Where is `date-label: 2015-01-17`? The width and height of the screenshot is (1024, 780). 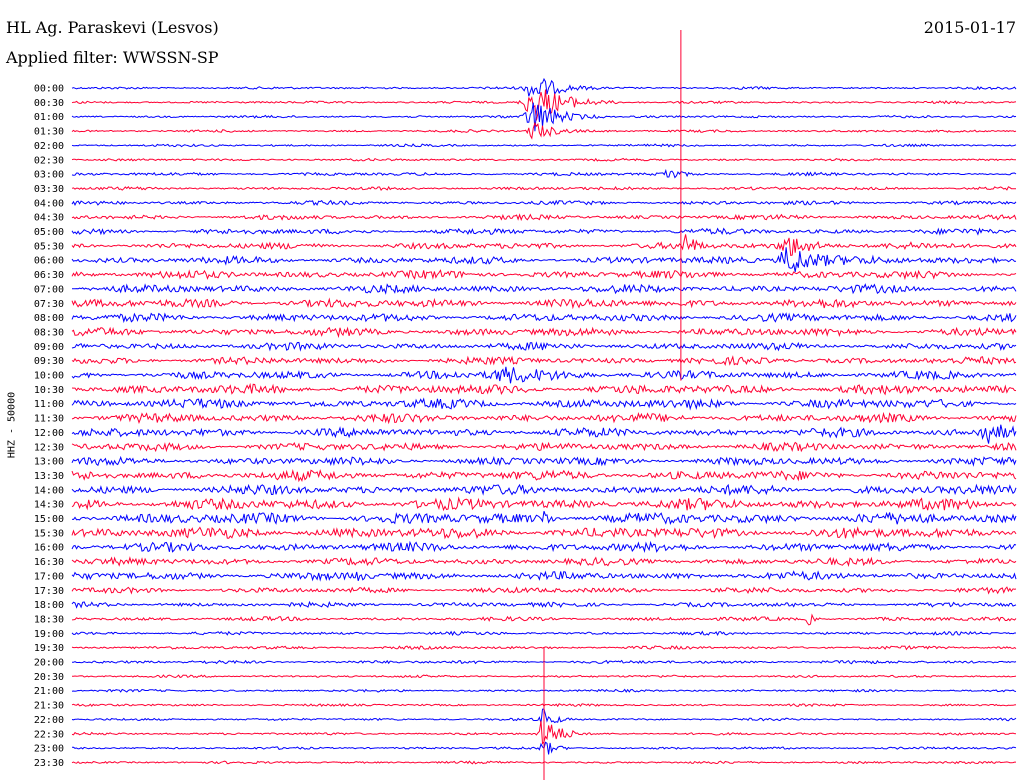 date-label: 2015-01-17 is located at coordinates (969, 27).